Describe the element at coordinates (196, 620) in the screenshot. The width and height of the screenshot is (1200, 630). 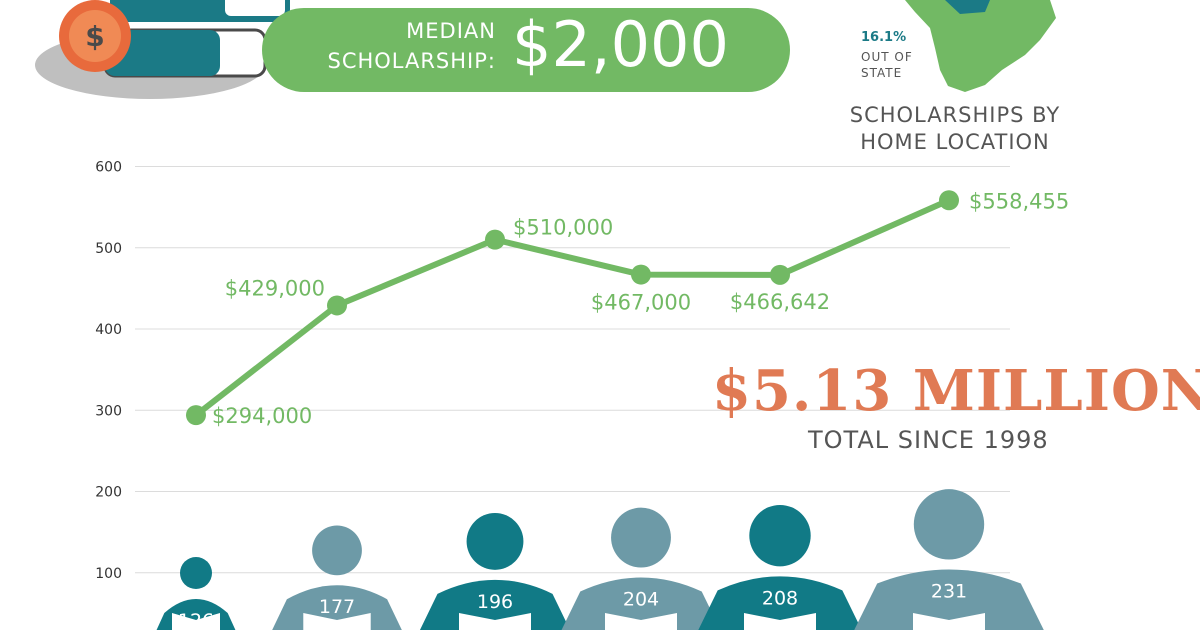
I see `person-count-label: 126` at that location.